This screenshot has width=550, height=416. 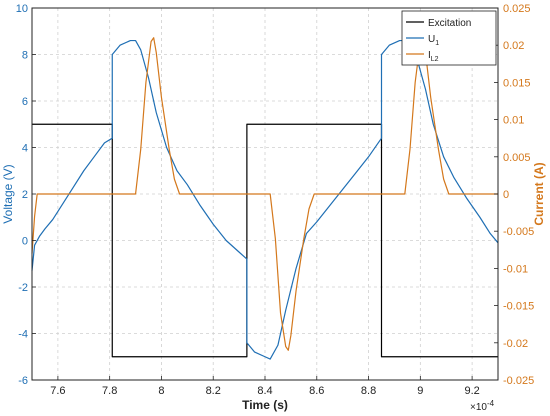 I want to click on y-left-tick-label: 0, so click(x=25, y=242).